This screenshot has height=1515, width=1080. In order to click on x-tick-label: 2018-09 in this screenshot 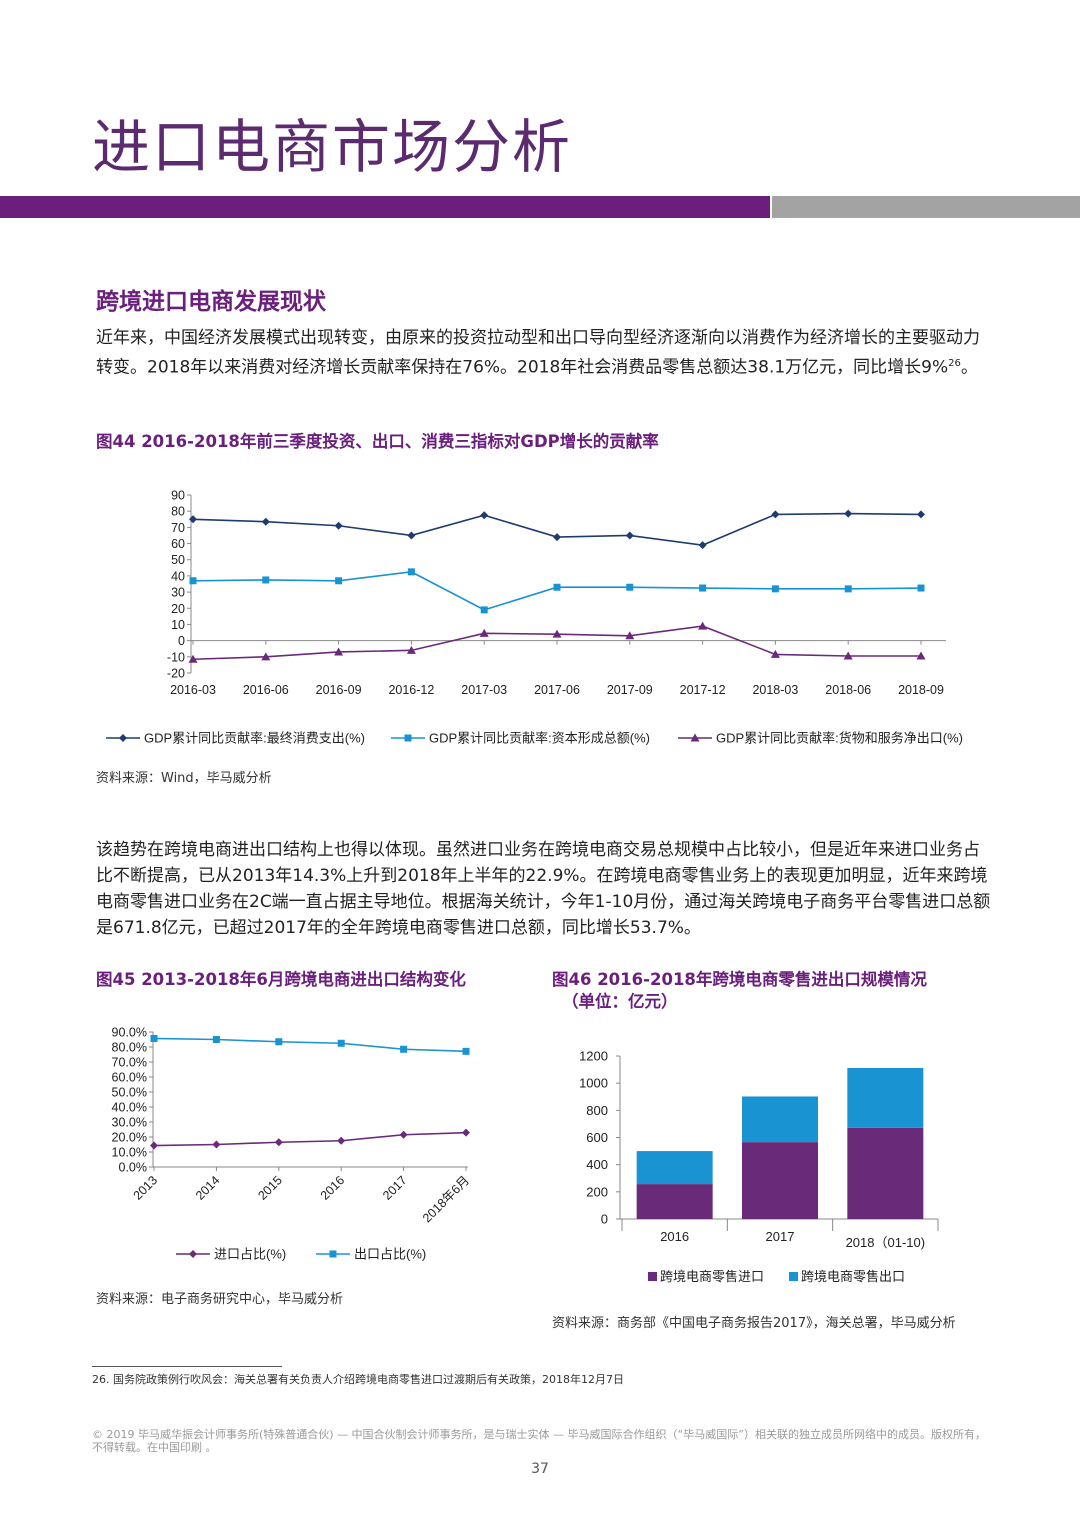, I will do `click(921, 690)`.